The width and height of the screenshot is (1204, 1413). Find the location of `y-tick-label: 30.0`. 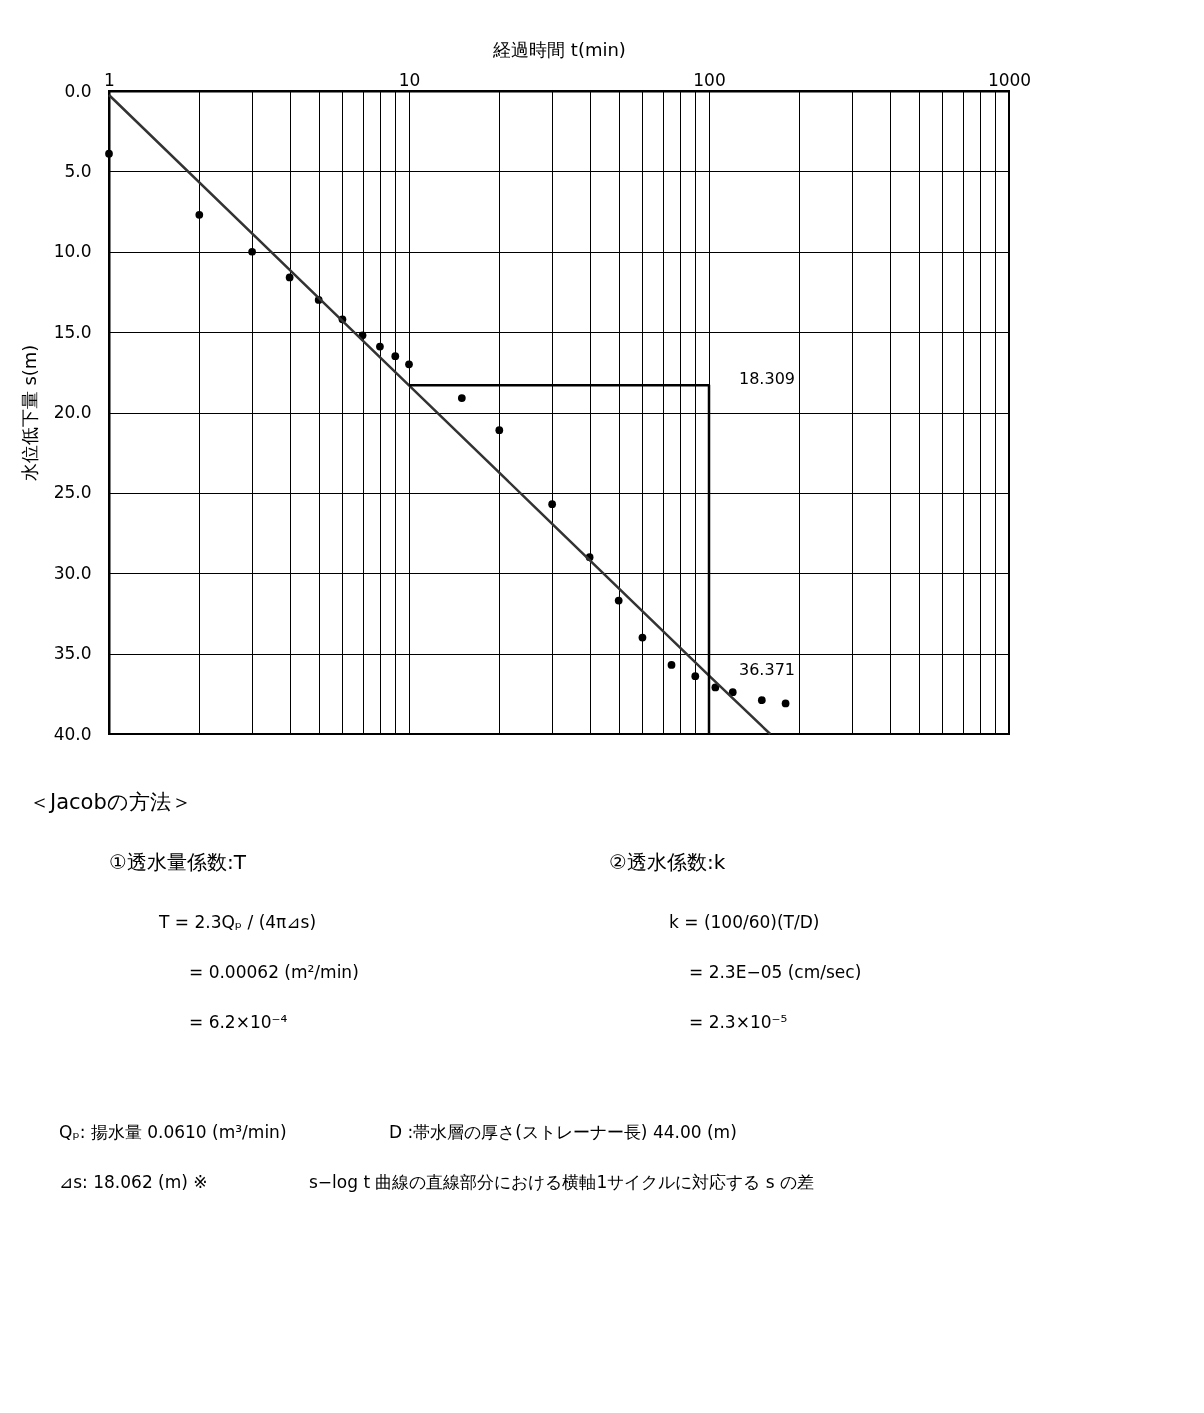

y-tick-label: 30.0 is located at coordinates (72, 572).